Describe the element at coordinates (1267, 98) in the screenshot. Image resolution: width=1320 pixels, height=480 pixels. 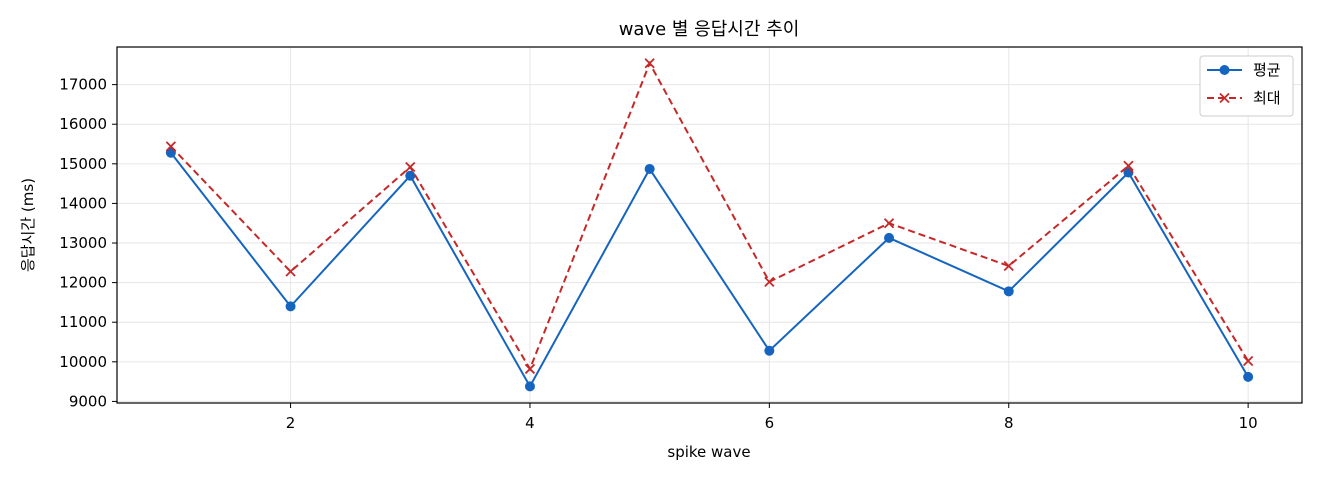
I see `legend-label-max: 최대` at that location.